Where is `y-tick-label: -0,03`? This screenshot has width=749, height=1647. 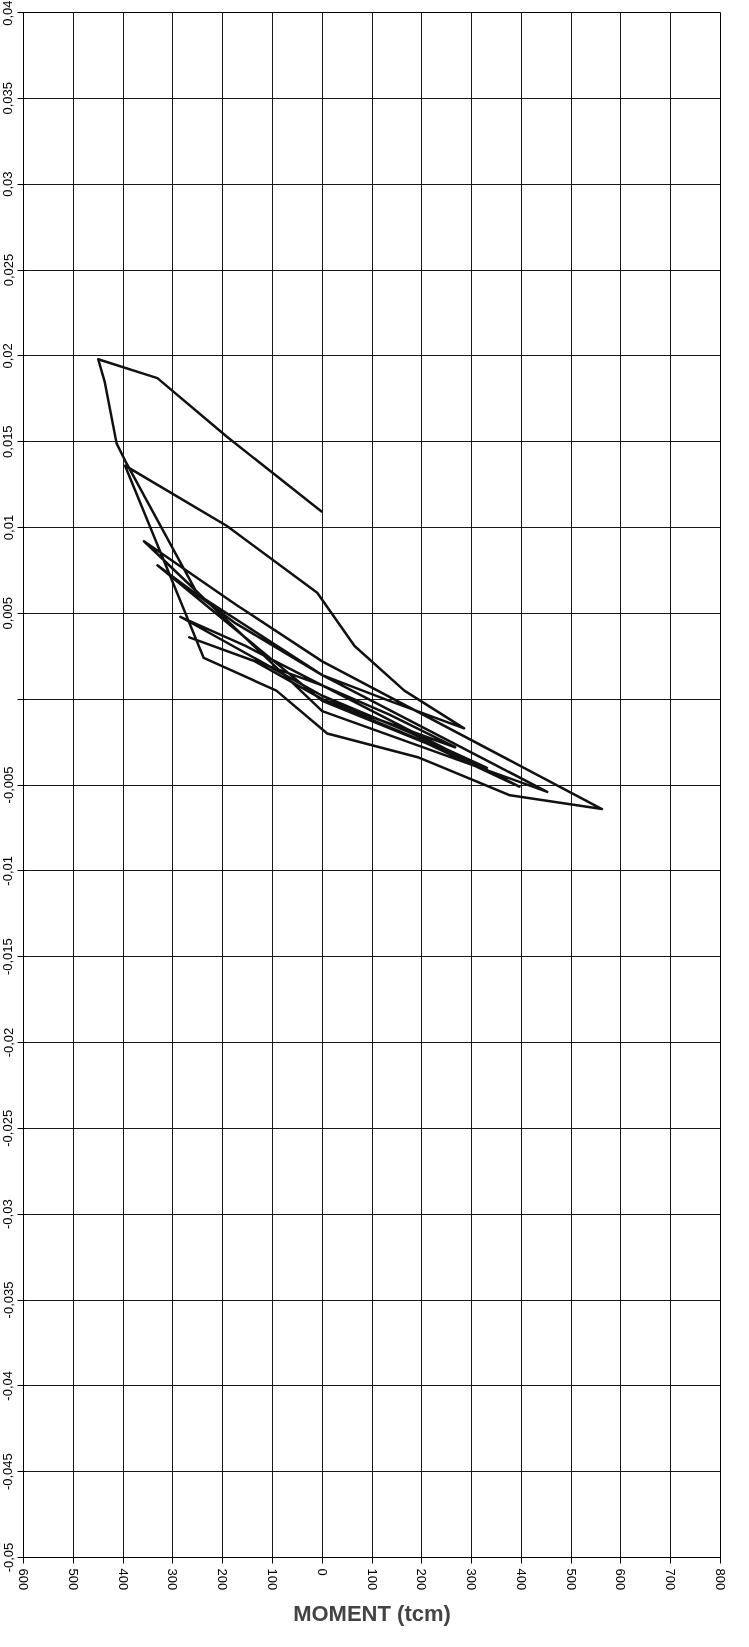
y-tick-label: -0,03 is located at coordinates (8, 1214).